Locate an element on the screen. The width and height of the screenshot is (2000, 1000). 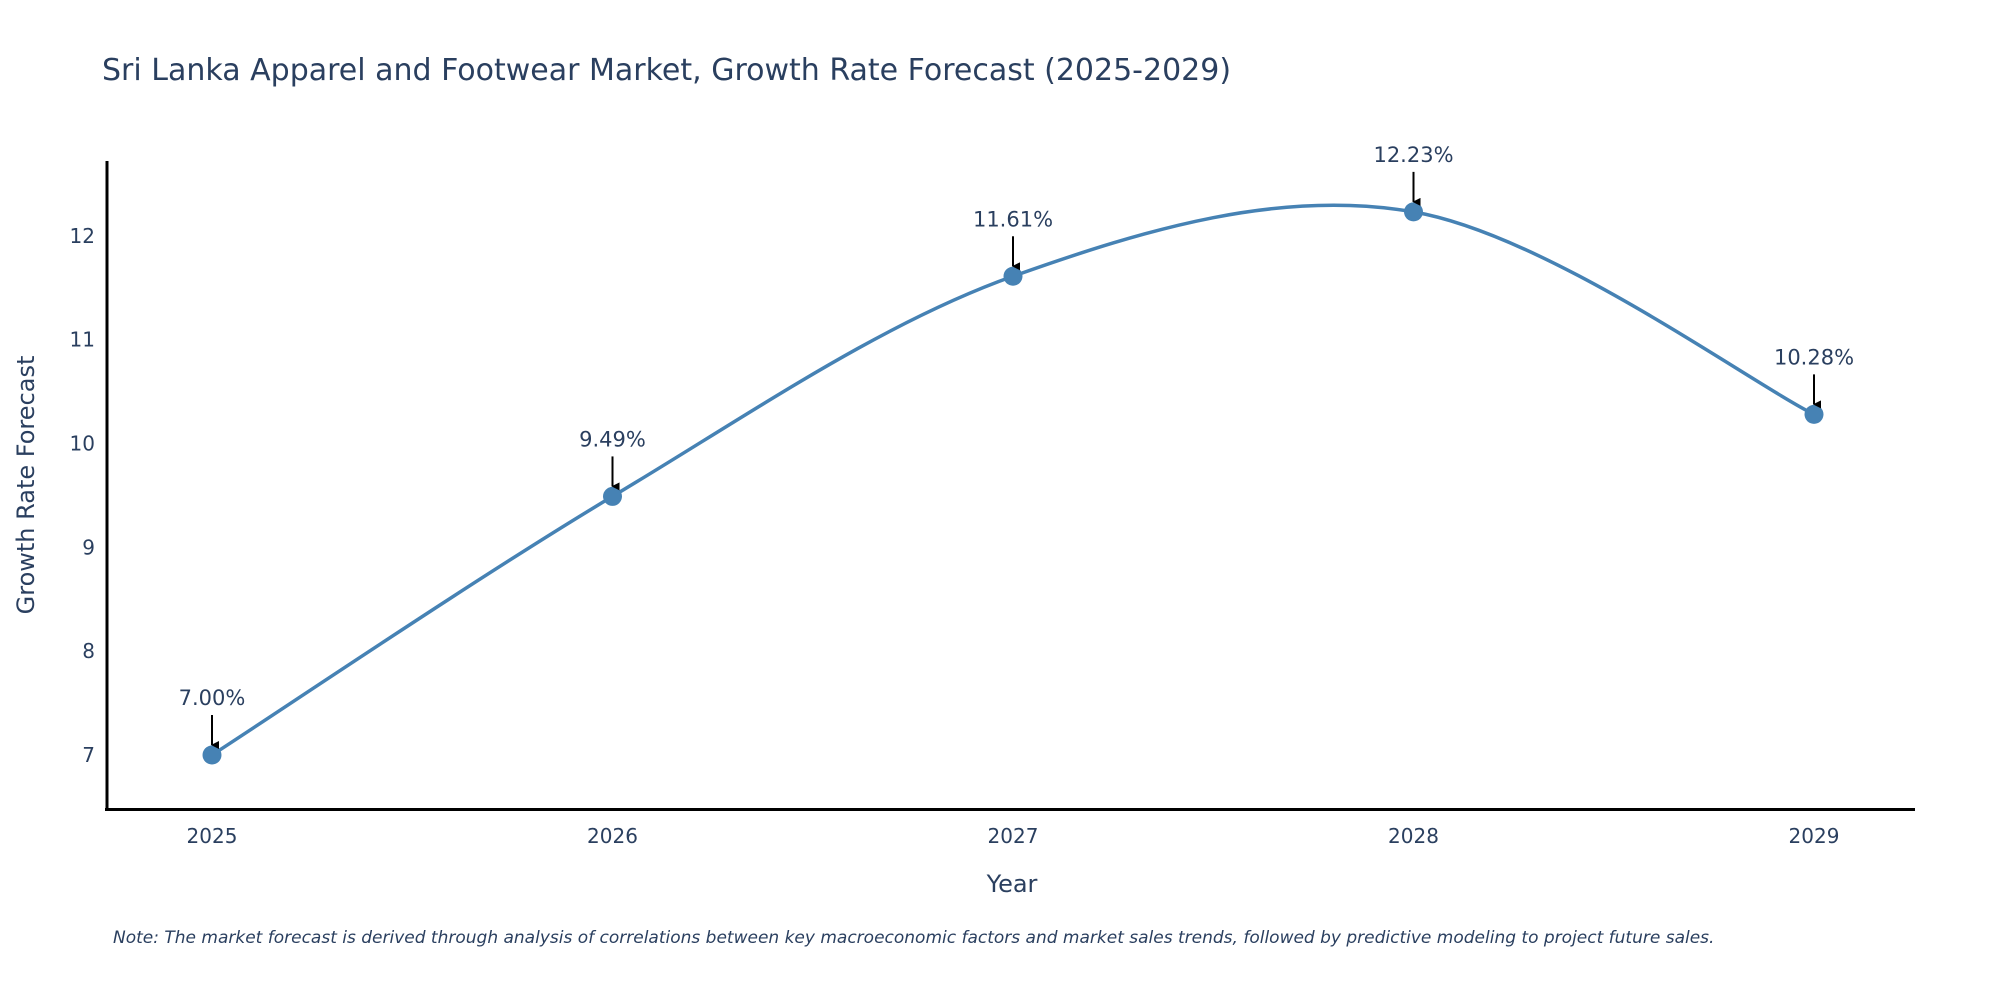
x-tick-label: 2028 is located at coordinates (1413, 836).